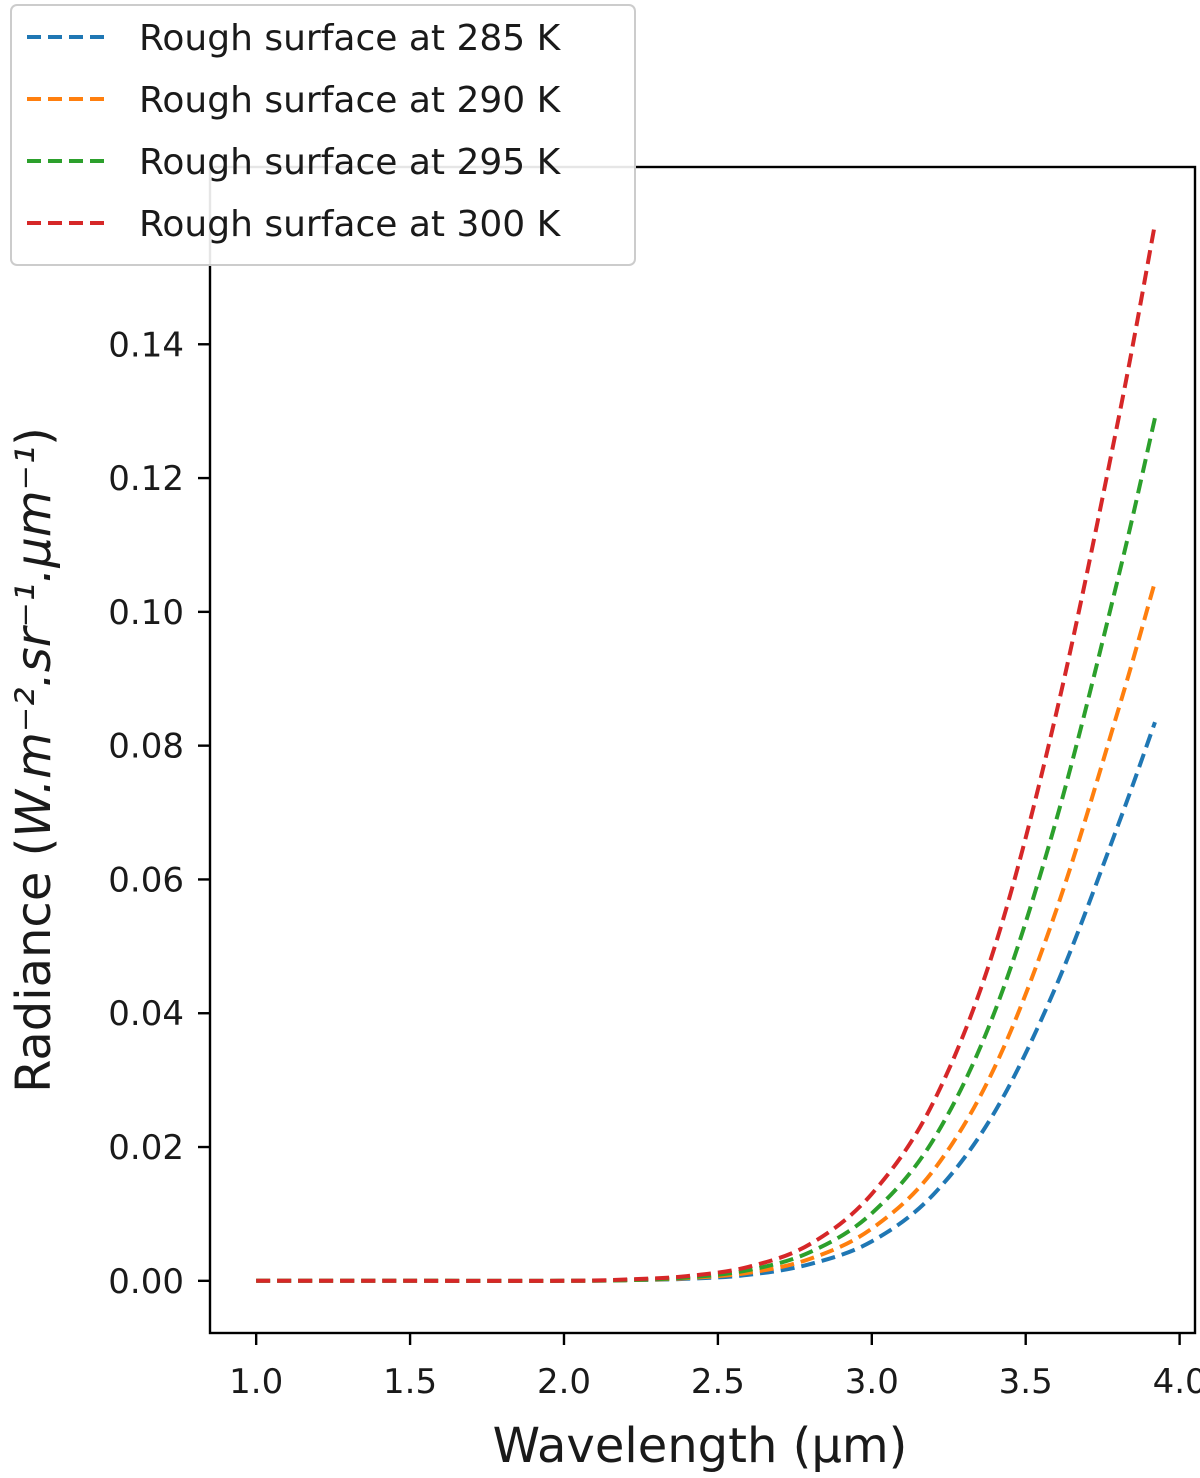 The width and height of the screenshot is (1200, 1478). Describe the element at coordinates (146, 479) in the screenshot. I see `y-tick-label: 0.12` at that location.